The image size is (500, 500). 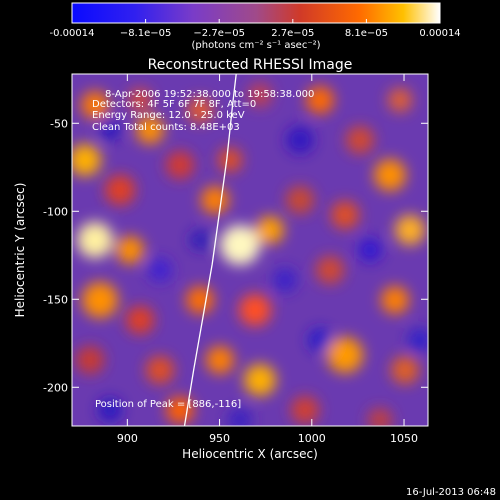 I want to click on colorbar-tick-label: −2.7e−05, so click(x=219, y=33).